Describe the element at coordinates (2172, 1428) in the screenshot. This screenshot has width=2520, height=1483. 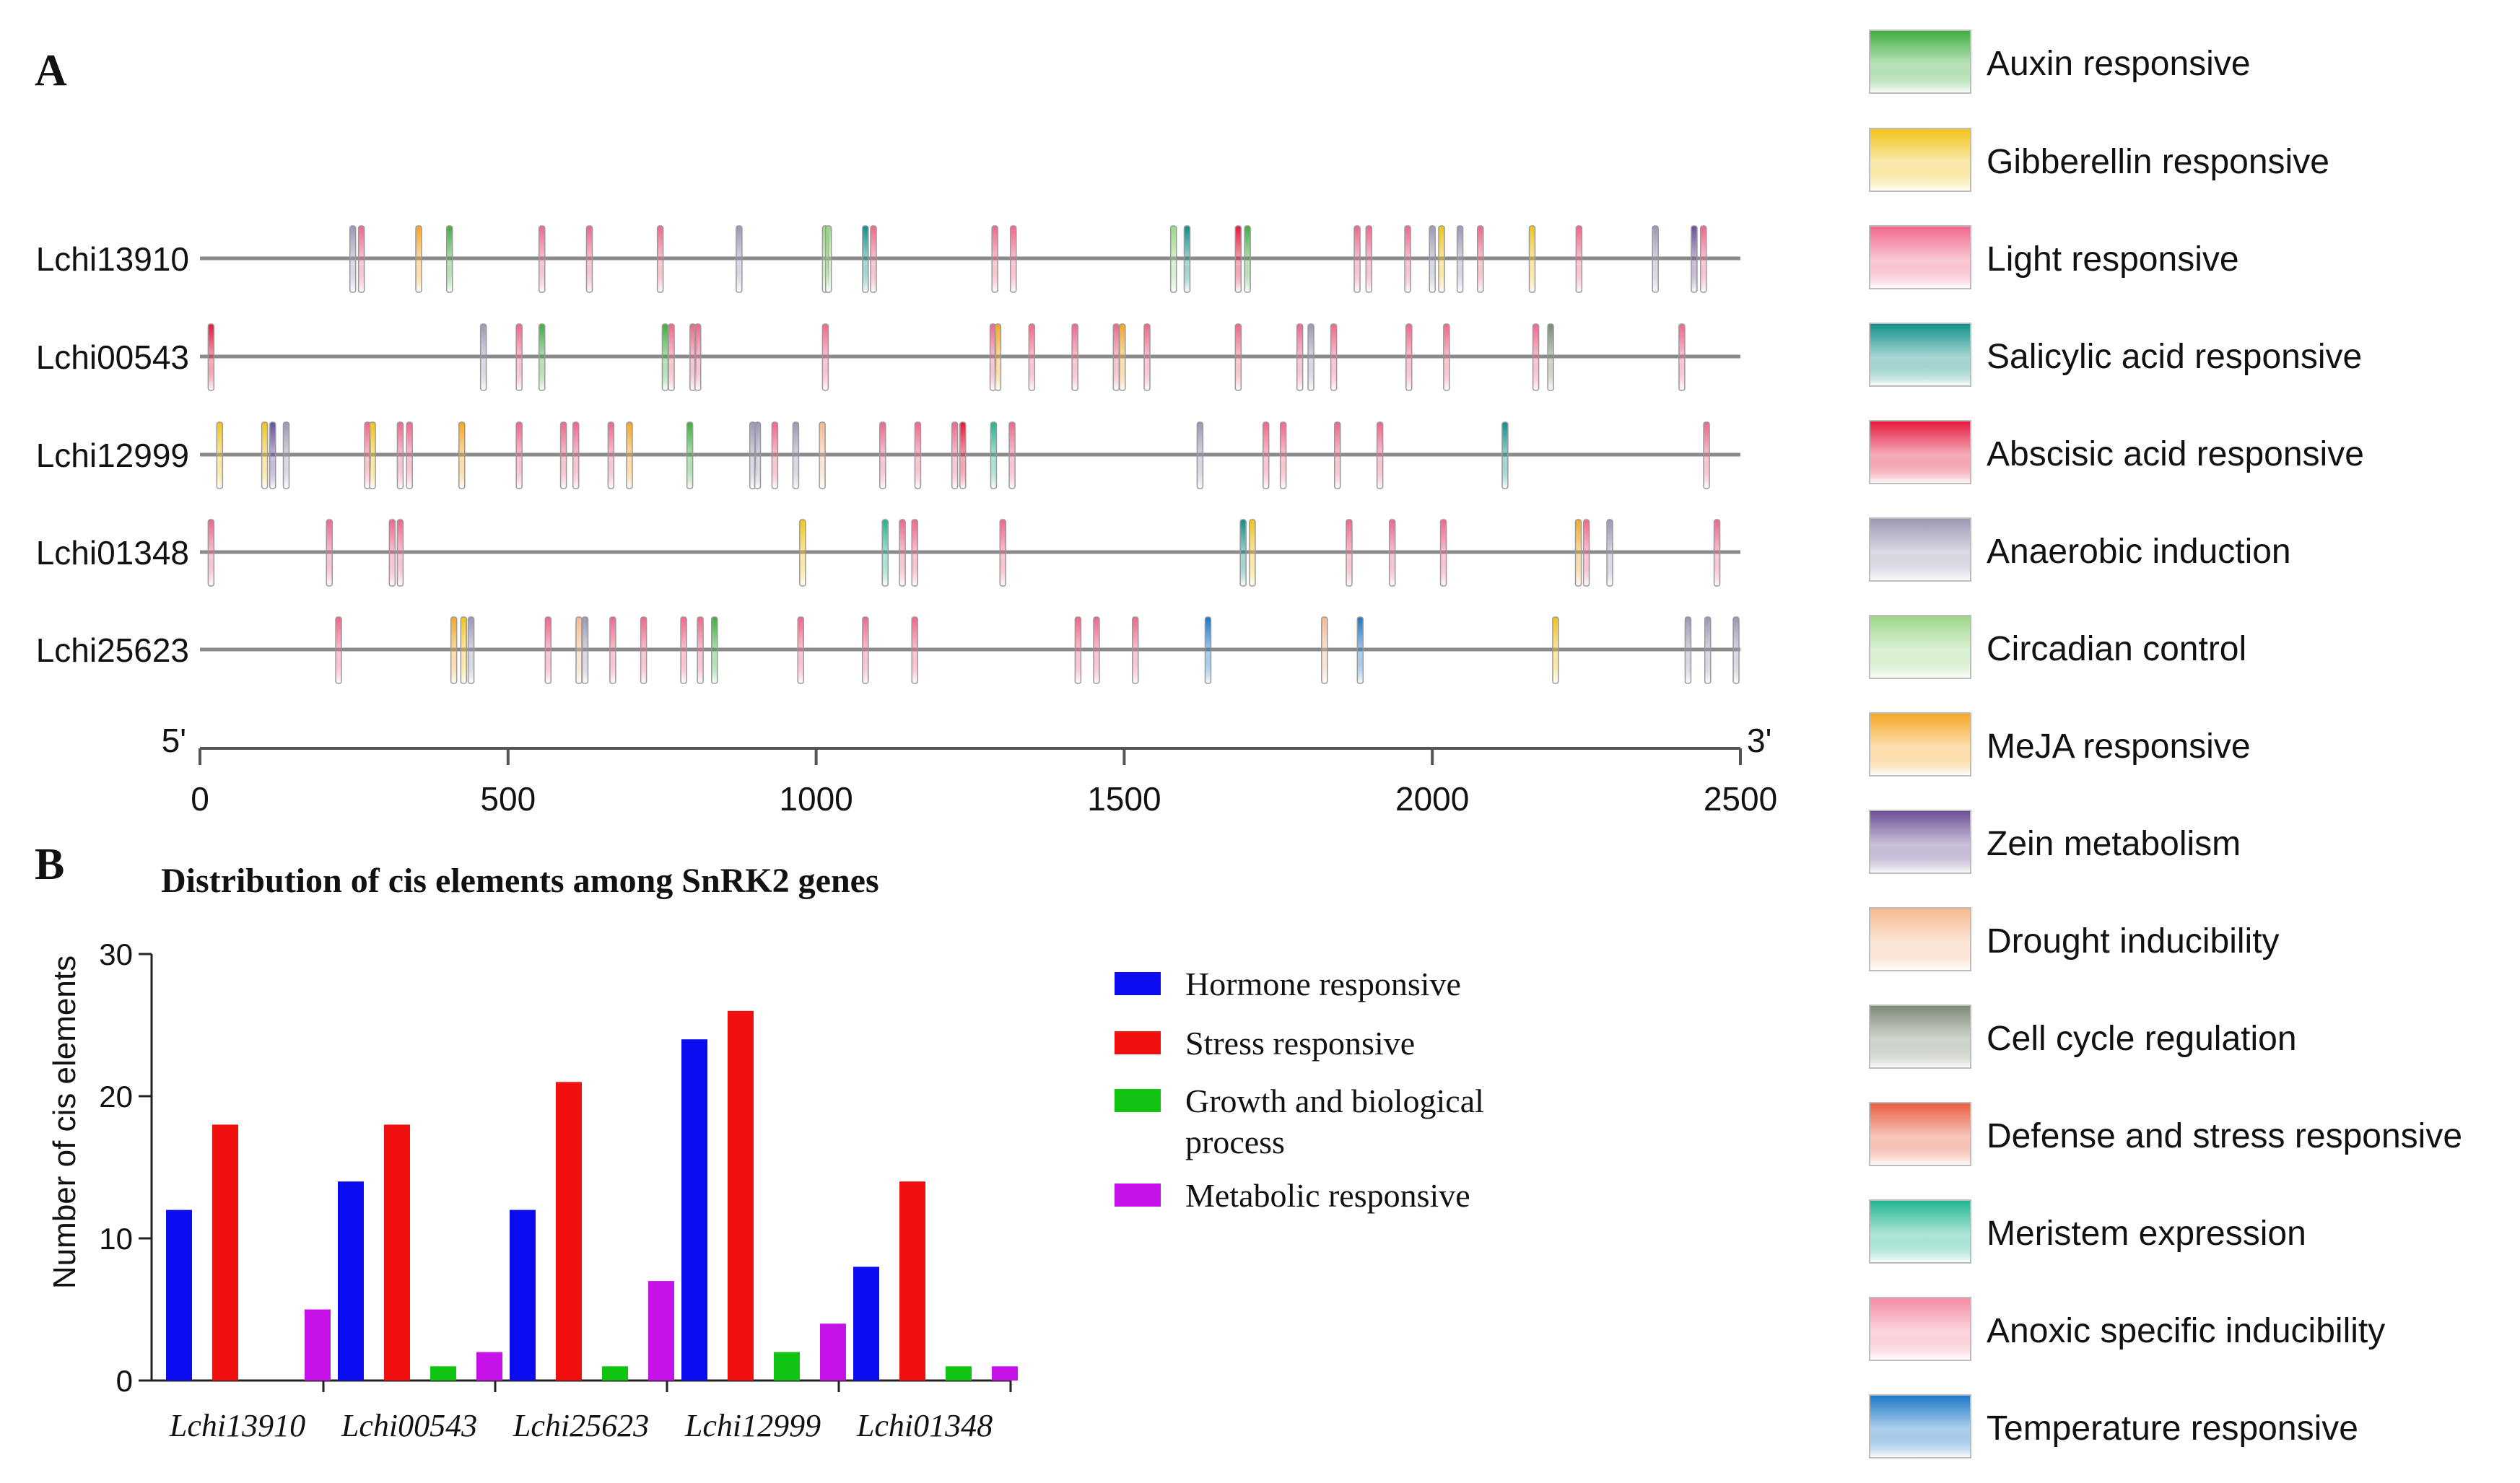
I see `legend-label: Temperature responsive` at that location.